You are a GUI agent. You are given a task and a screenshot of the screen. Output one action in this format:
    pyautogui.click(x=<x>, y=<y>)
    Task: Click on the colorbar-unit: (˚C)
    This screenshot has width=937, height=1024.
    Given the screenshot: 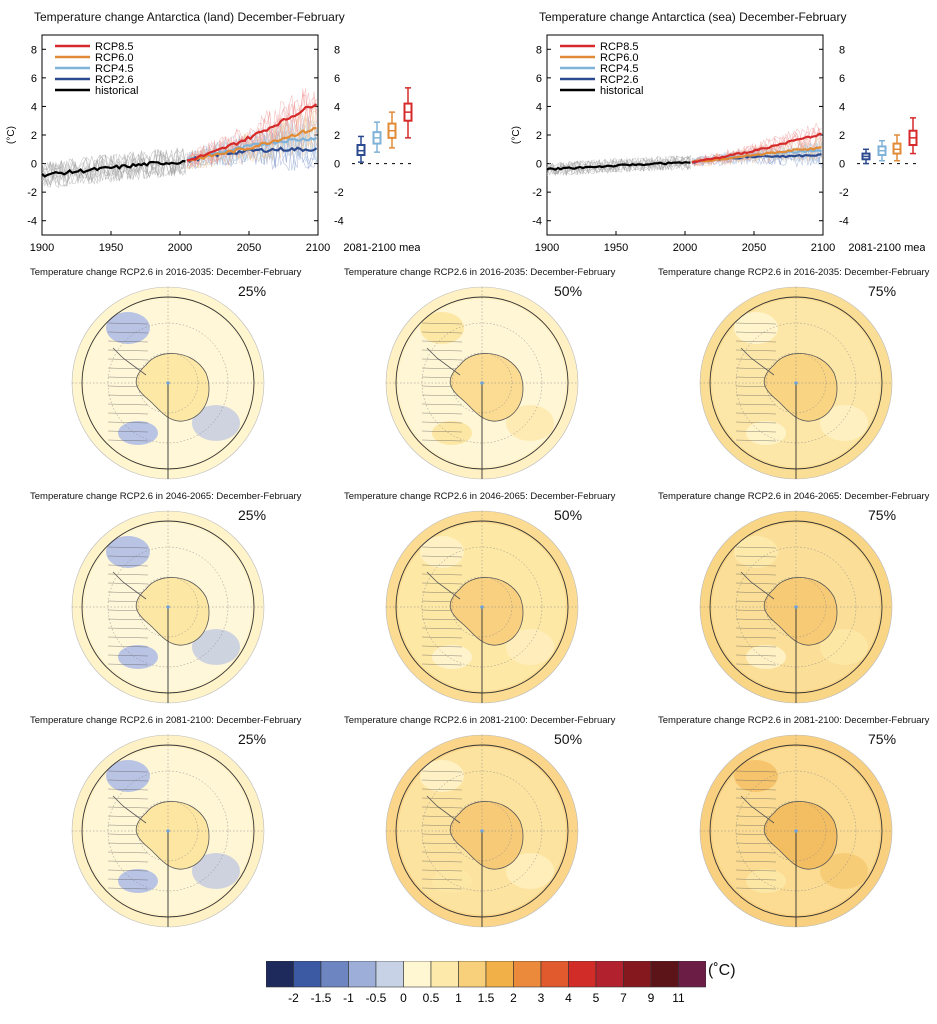 What is the action you would take?
    pyautogui.click(x=722, y=970)
    